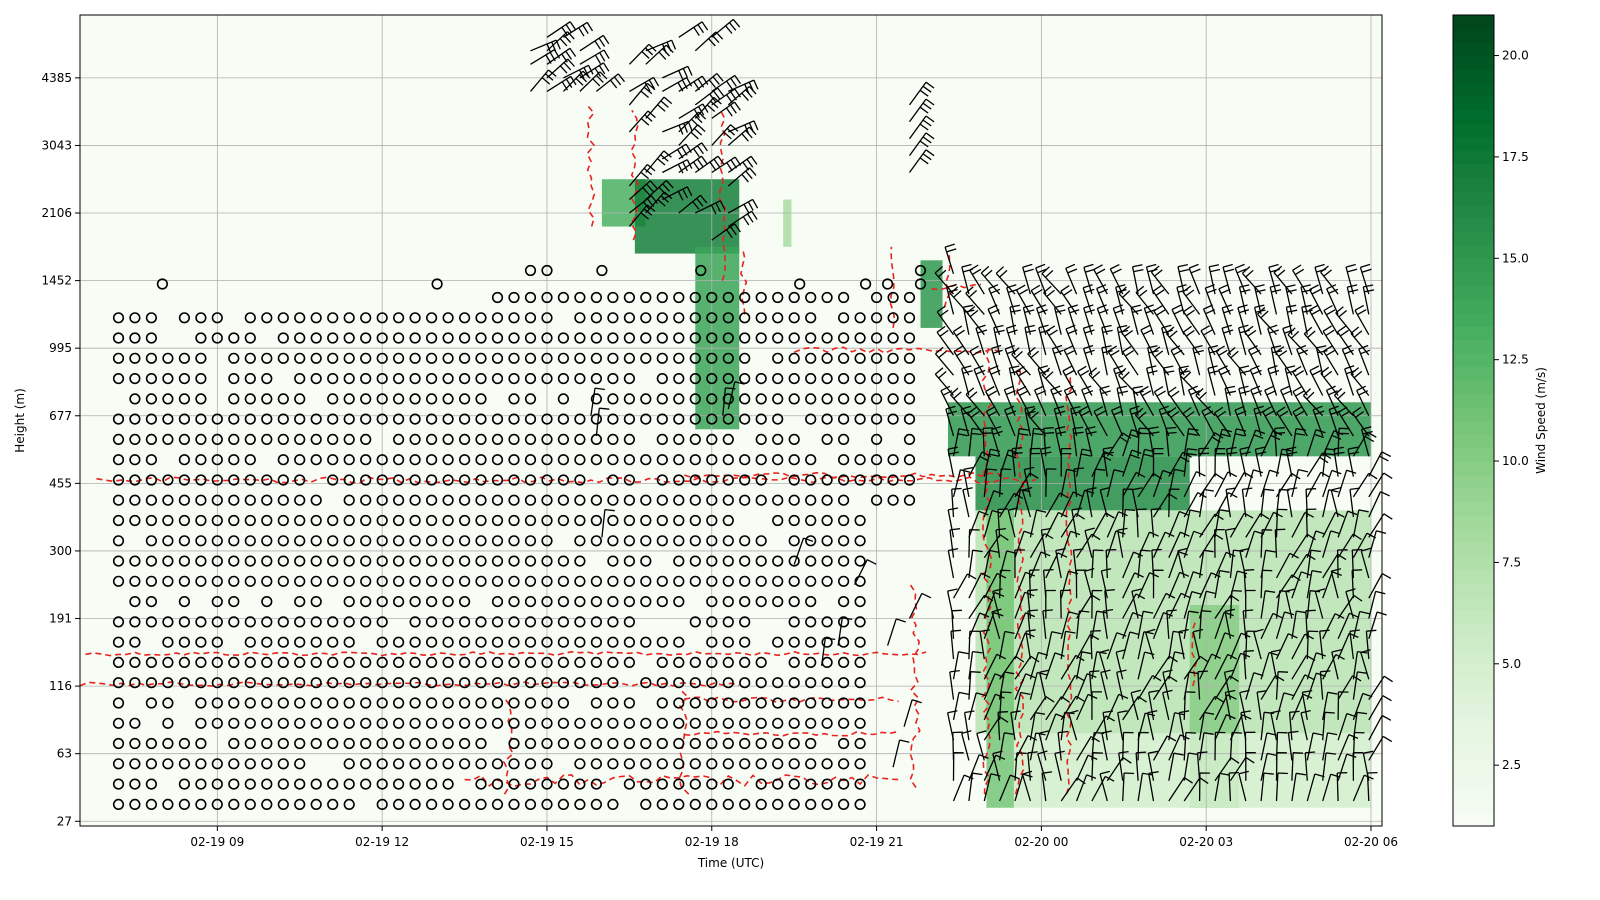 This screenshot has height=900, width=1600. I want to click on y-tick-label: 27, so click(64, 821).